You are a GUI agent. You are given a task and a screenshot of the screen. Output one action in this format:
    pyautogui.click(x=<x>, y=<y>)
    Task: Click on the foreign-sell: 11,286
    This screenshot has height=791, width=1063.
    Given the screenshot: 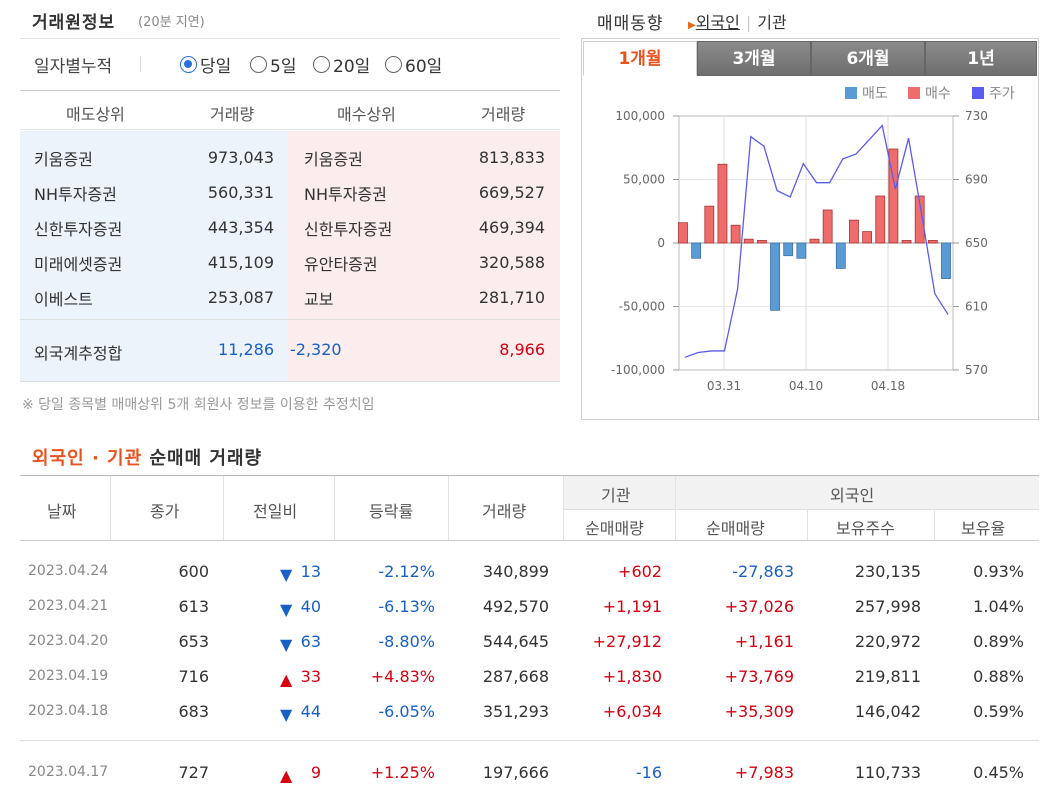 What is the action you would take?
    pyautogui.click(x=246, y=349)
    